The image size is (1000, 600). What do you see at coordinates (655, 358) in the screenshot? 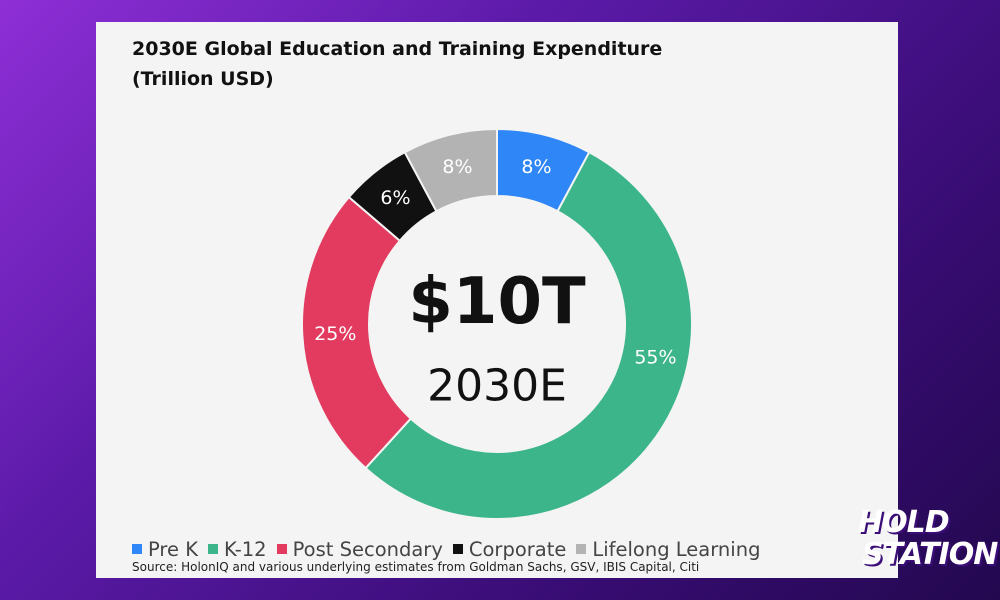
I see `slice-label: 55%` at bounding box center [655, 358].